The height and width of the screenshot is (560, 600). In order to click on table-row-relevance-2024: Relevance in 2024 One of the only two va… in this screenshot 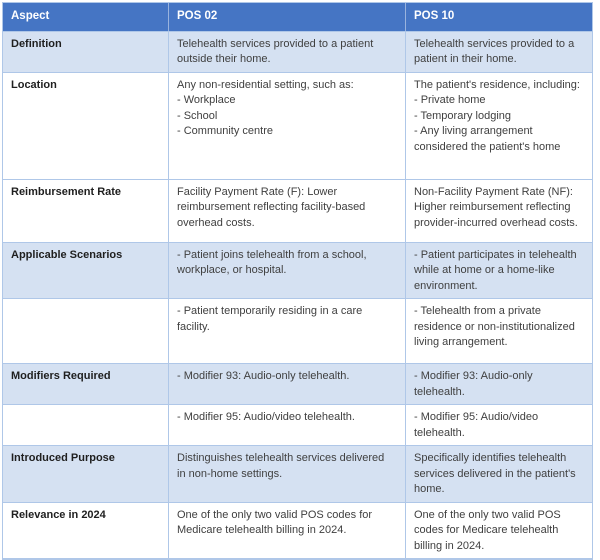, I will do `click(297, 530)`.